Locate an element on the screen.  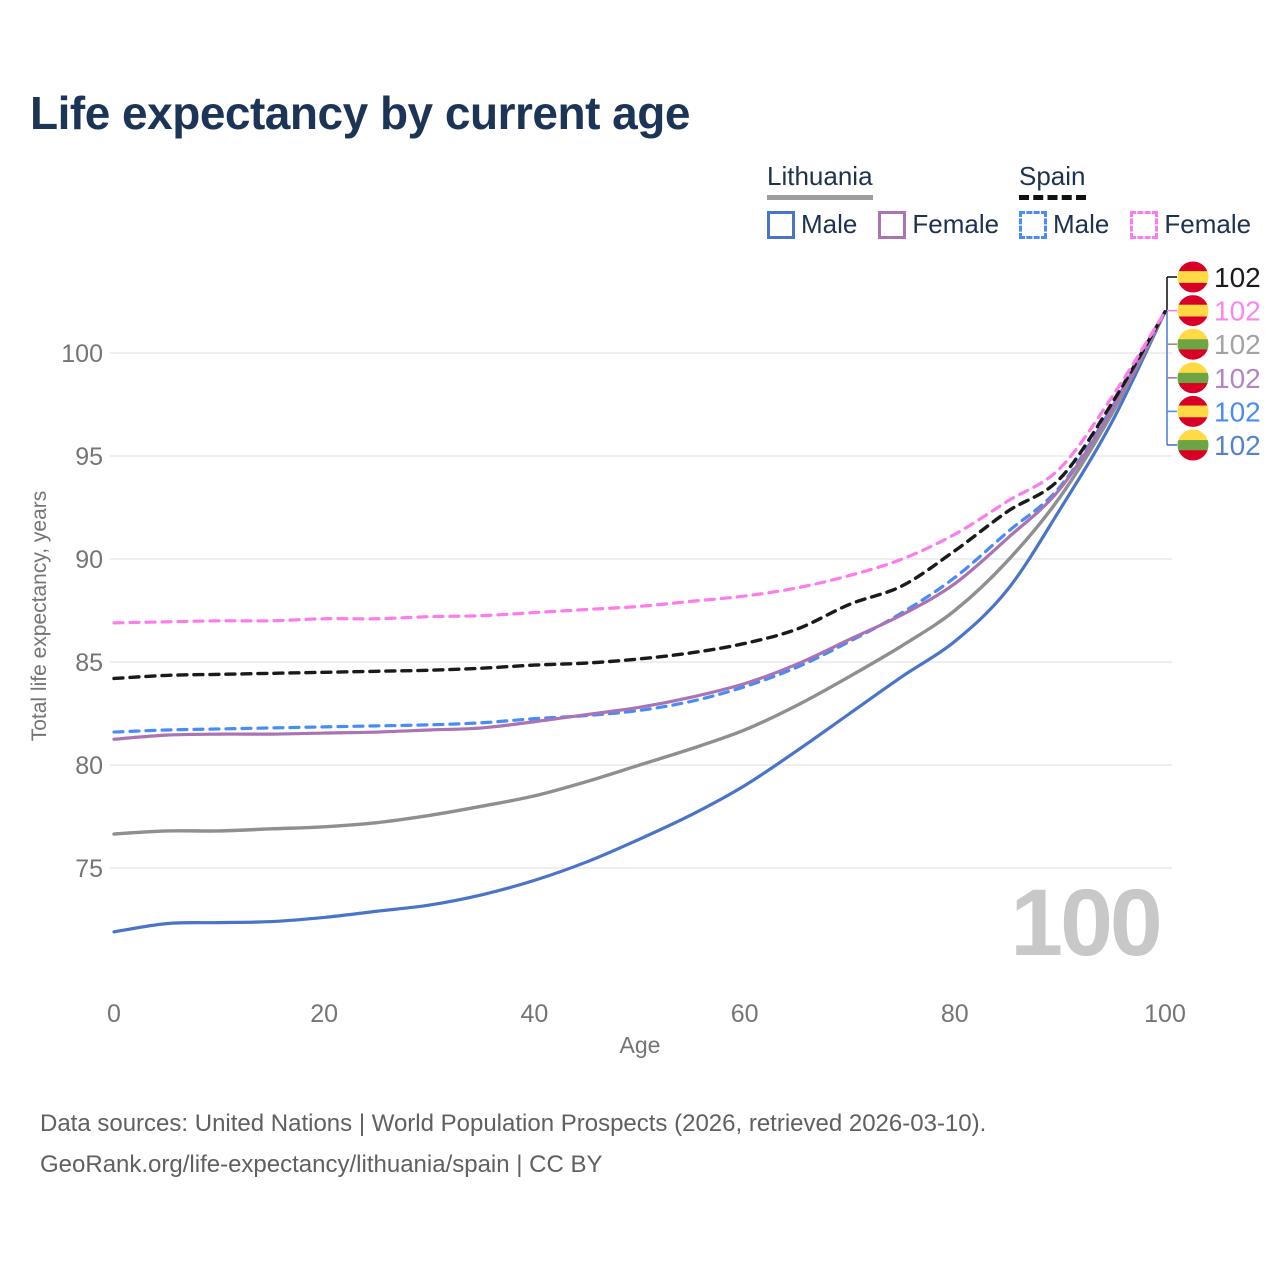
y-tick-label: 75 is located at coordinates (89, 869).